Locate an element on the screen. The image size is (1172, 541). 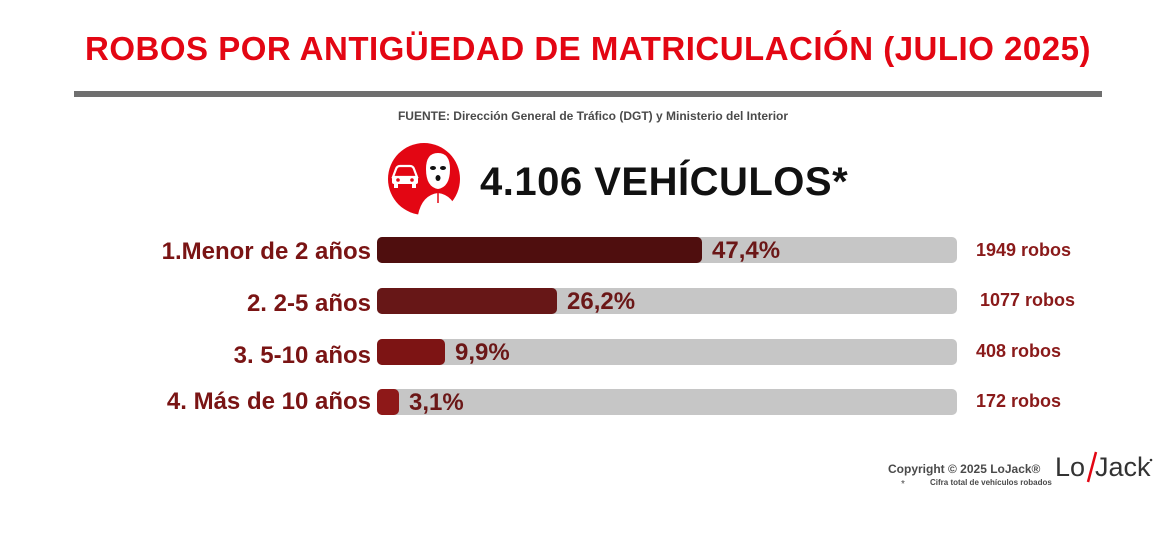
count-label: 1077 robos is located at coordinates (1028, 300).